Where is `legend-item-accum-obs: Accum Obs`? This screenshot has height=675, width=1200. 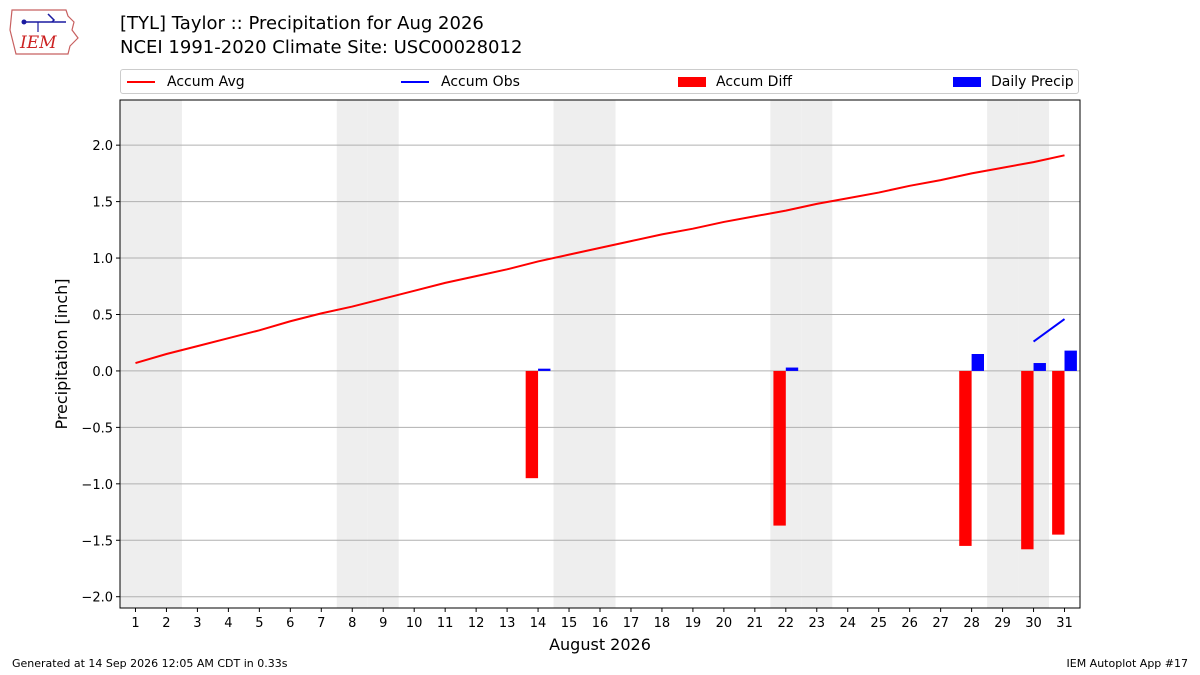 legend-item-accum-obs: Accum Obs is located at coordinates (460, 81).